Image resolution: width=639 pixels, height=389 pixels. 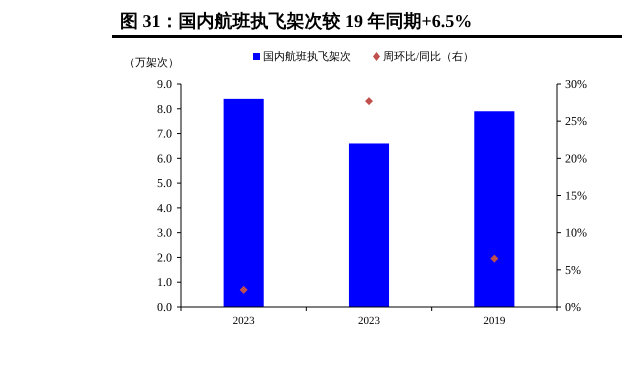 What do you see at coordinates (576, 84) in the screenshot?
I see `y2-tick-label: 30%` at bounding box center [576, 84].